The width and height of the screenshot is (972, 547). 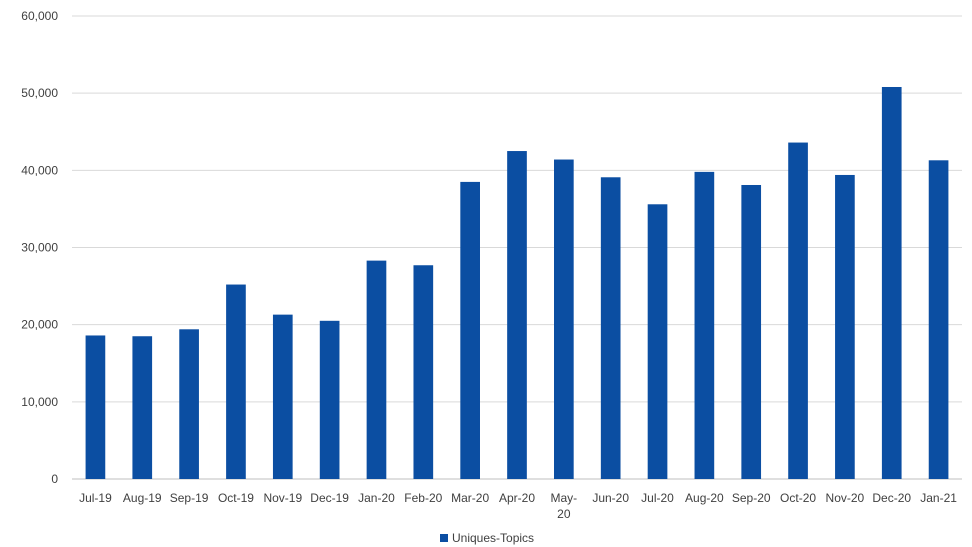 I want to click on x-tick-label: Oct-20, so click(x=798, y=498).